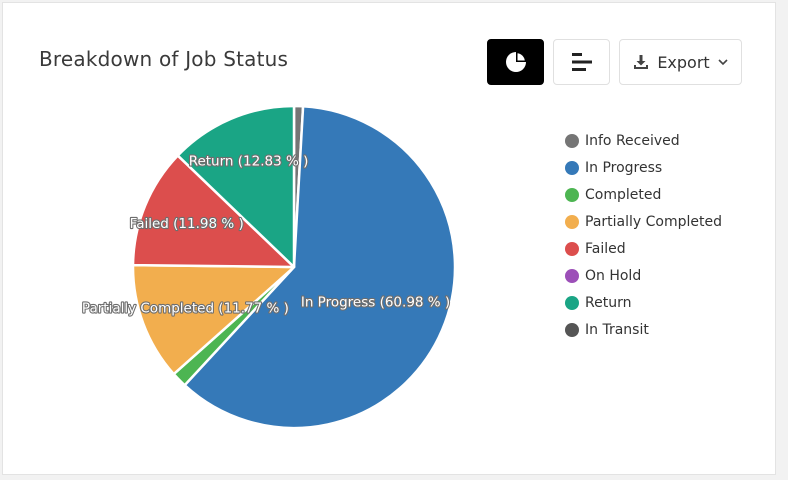 The height and width of the screenshot is (480, 788). I want to click on export-label: Export, so click(683, 62).